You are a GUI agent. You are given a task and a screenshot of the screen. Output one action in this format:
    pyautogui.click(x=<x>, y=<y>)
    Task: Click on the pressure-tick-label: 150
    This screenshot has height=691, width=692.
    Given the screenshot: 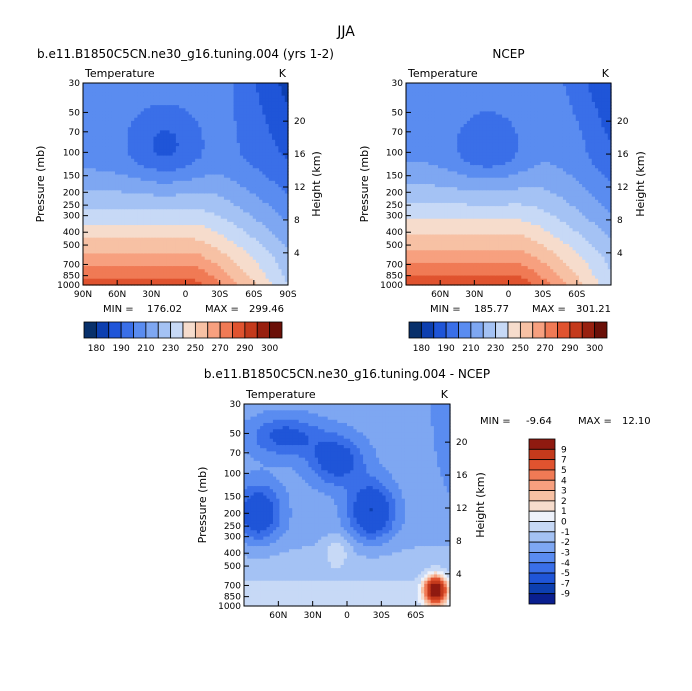 What is the action you would take?
    pyautogui.click(x=71, y=177)
    